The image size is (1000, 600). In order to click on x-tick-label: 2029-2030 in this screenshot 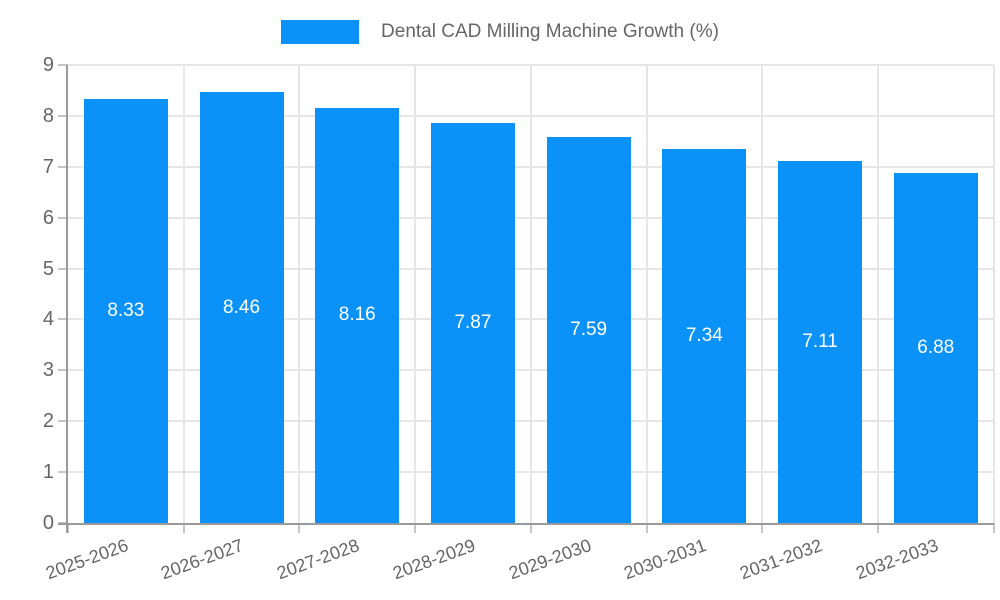, I will do `click(549, 559)`.